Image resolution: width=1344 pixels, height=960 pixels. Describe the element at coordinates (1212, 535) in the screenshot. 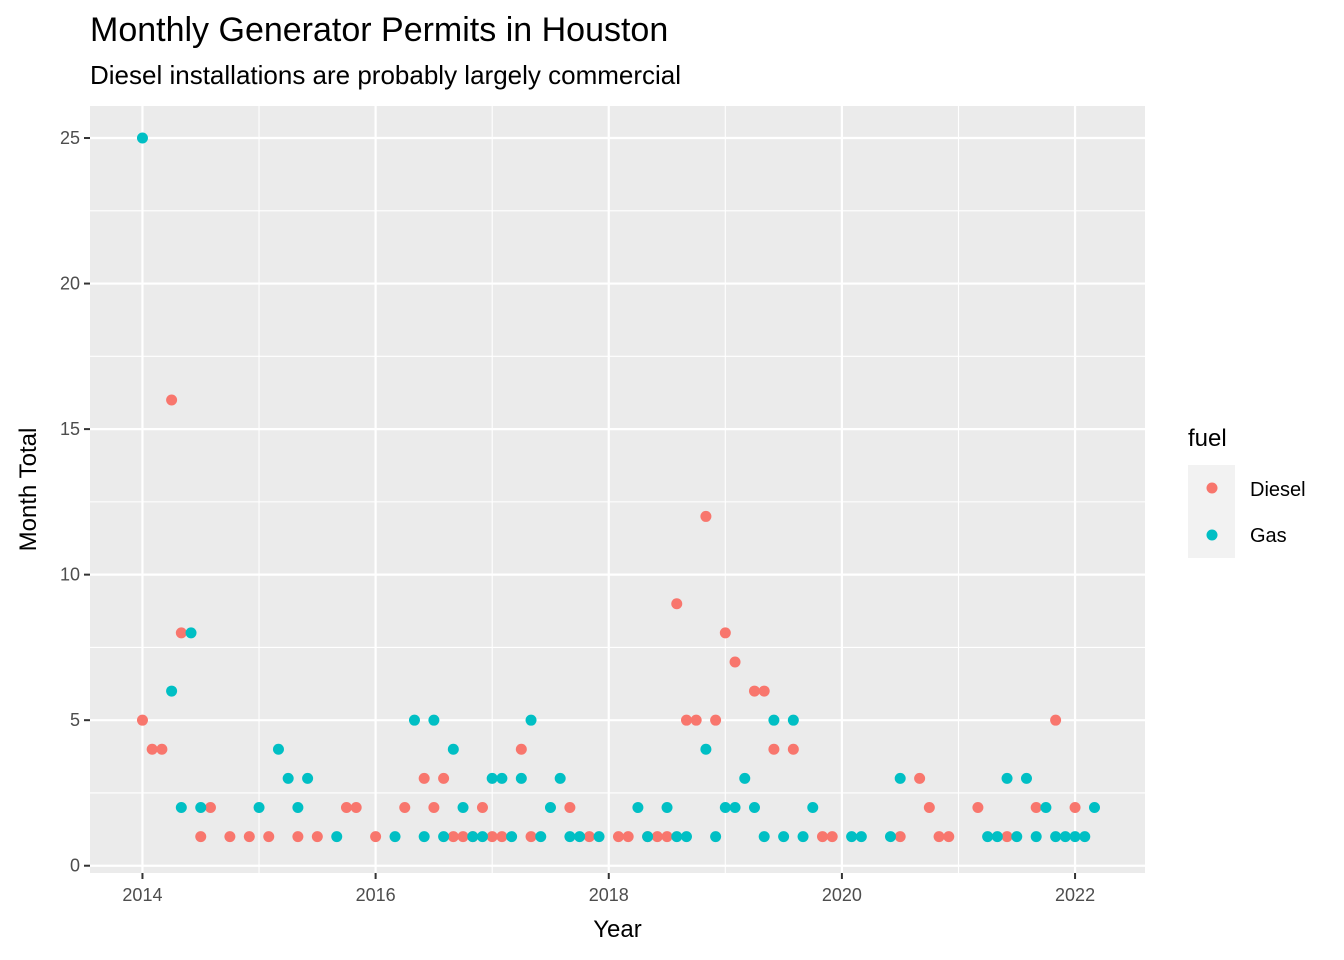

I see `legend-key-gas` at that location.